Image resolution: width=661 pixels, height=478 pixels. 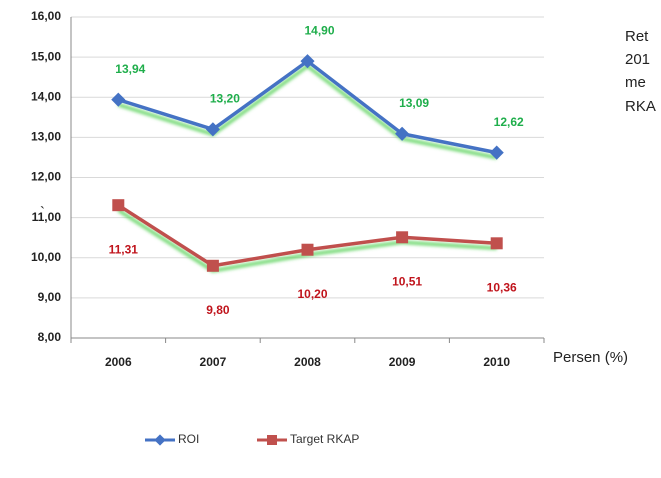 What do you see at coordinates (402, 362) in the screenshot?
I see `x-tick-label: 2009` at bounding box center [402, 362].